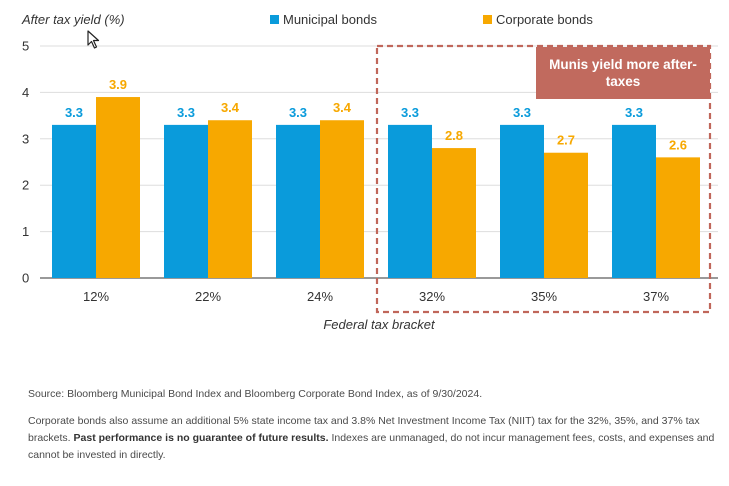 The width and height of the screenshot is (729, 486). I want to click on x-tick-label: 12%, so click(96, 296).